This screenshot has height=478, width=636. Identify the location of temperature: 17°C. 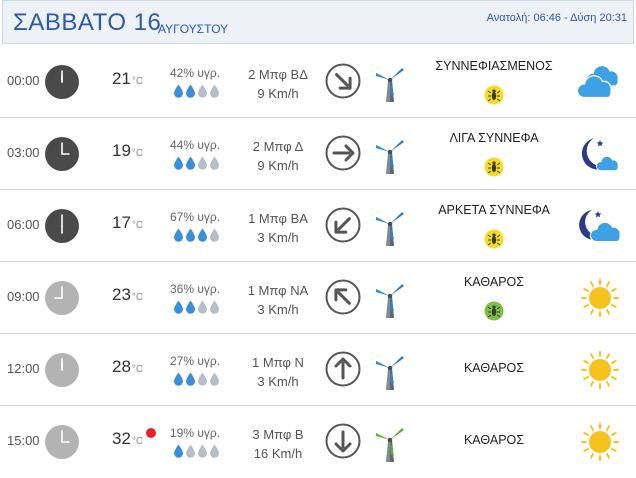
(127, 223).